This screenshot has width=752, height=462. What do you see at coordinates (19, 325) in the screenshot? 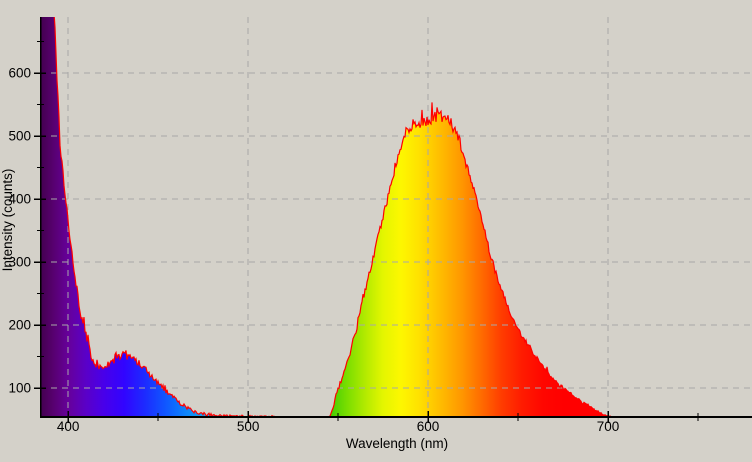
I see `y-tick-label: 200` at bounding box center [19, 325].